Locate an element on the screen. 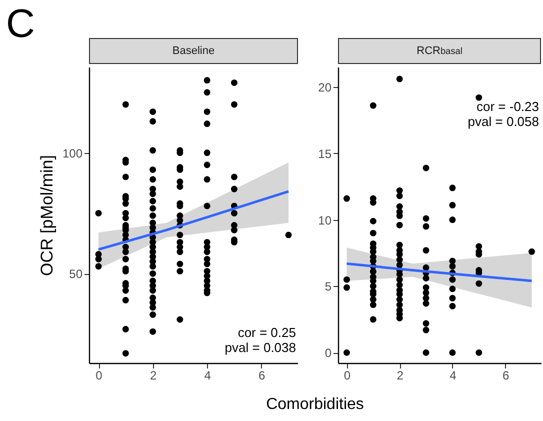 This screenshot has height=421, width=543. annotation: cor = 0.25 is located at coordinates (267, 332).